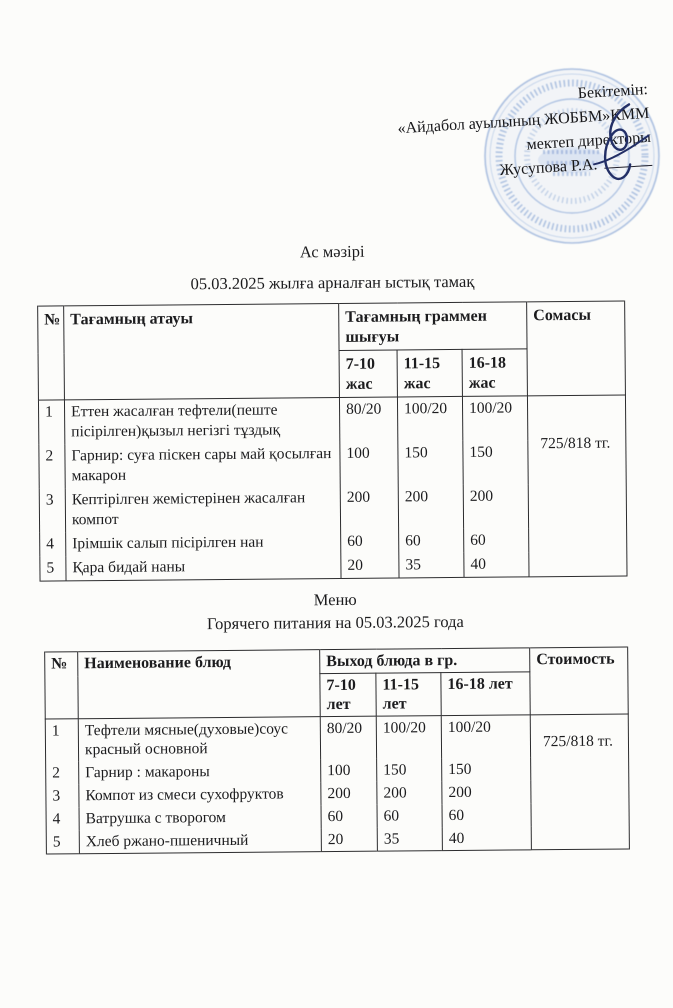  What do you see at coordinates (199, 684) in the screenshot?
I see `header-dish-name: Наименование блюд` at bounding box center [199, 684].